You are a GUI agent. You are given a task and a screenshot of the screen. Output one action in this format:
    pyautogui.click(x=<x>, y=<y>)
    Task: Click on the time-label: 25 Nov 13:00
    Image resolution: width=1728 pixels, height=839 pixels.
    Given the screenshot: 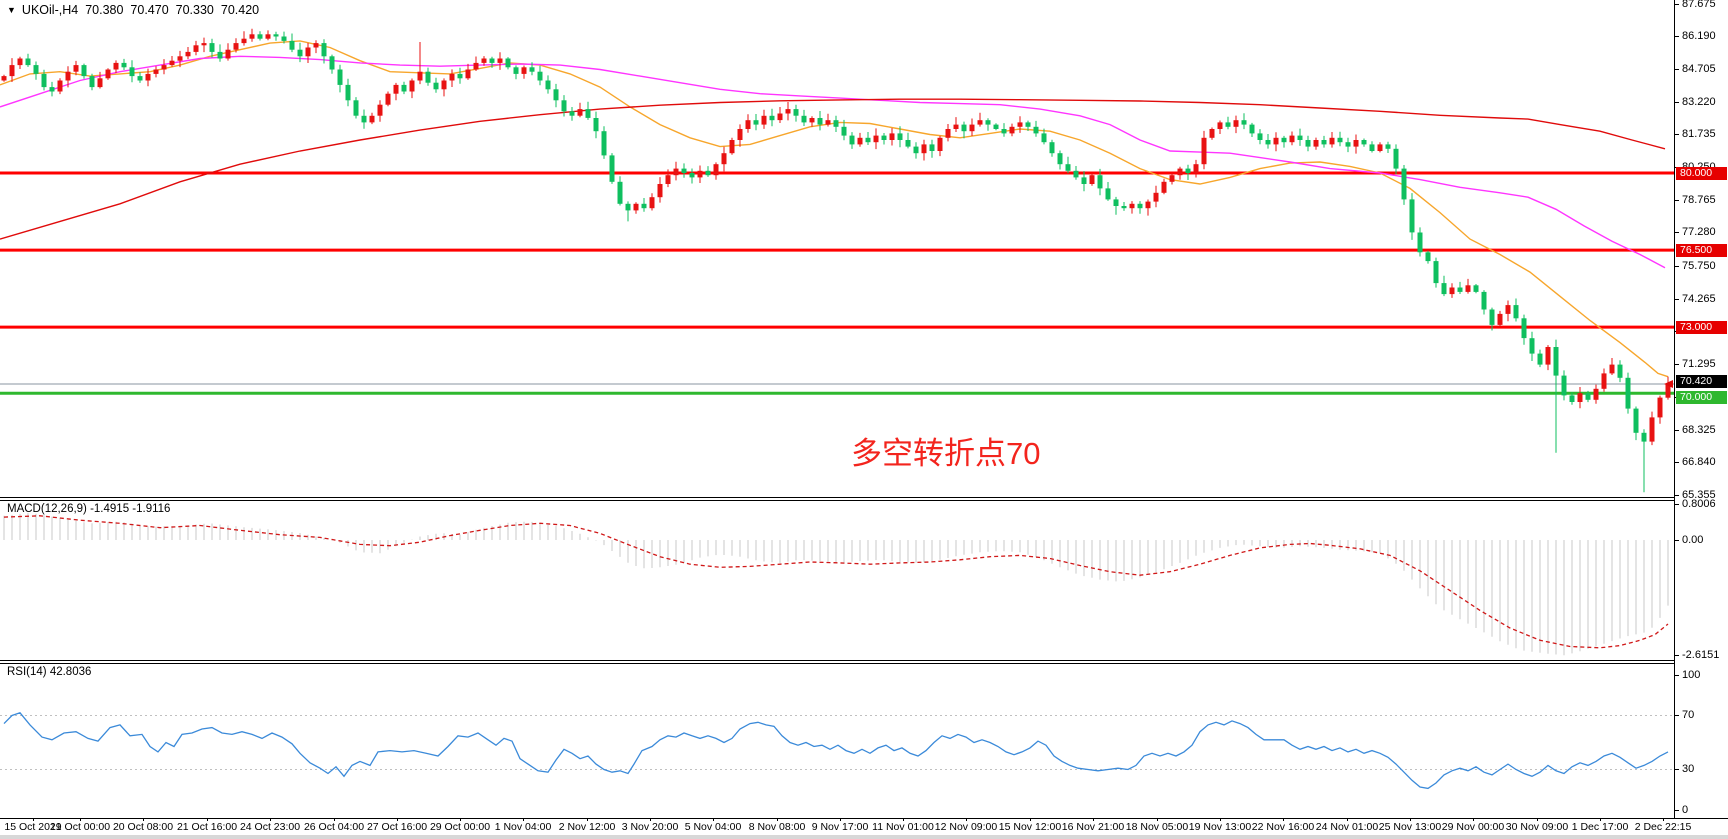 What is the action you would take?
    pyautogui.click(x=1410, y=827)
    